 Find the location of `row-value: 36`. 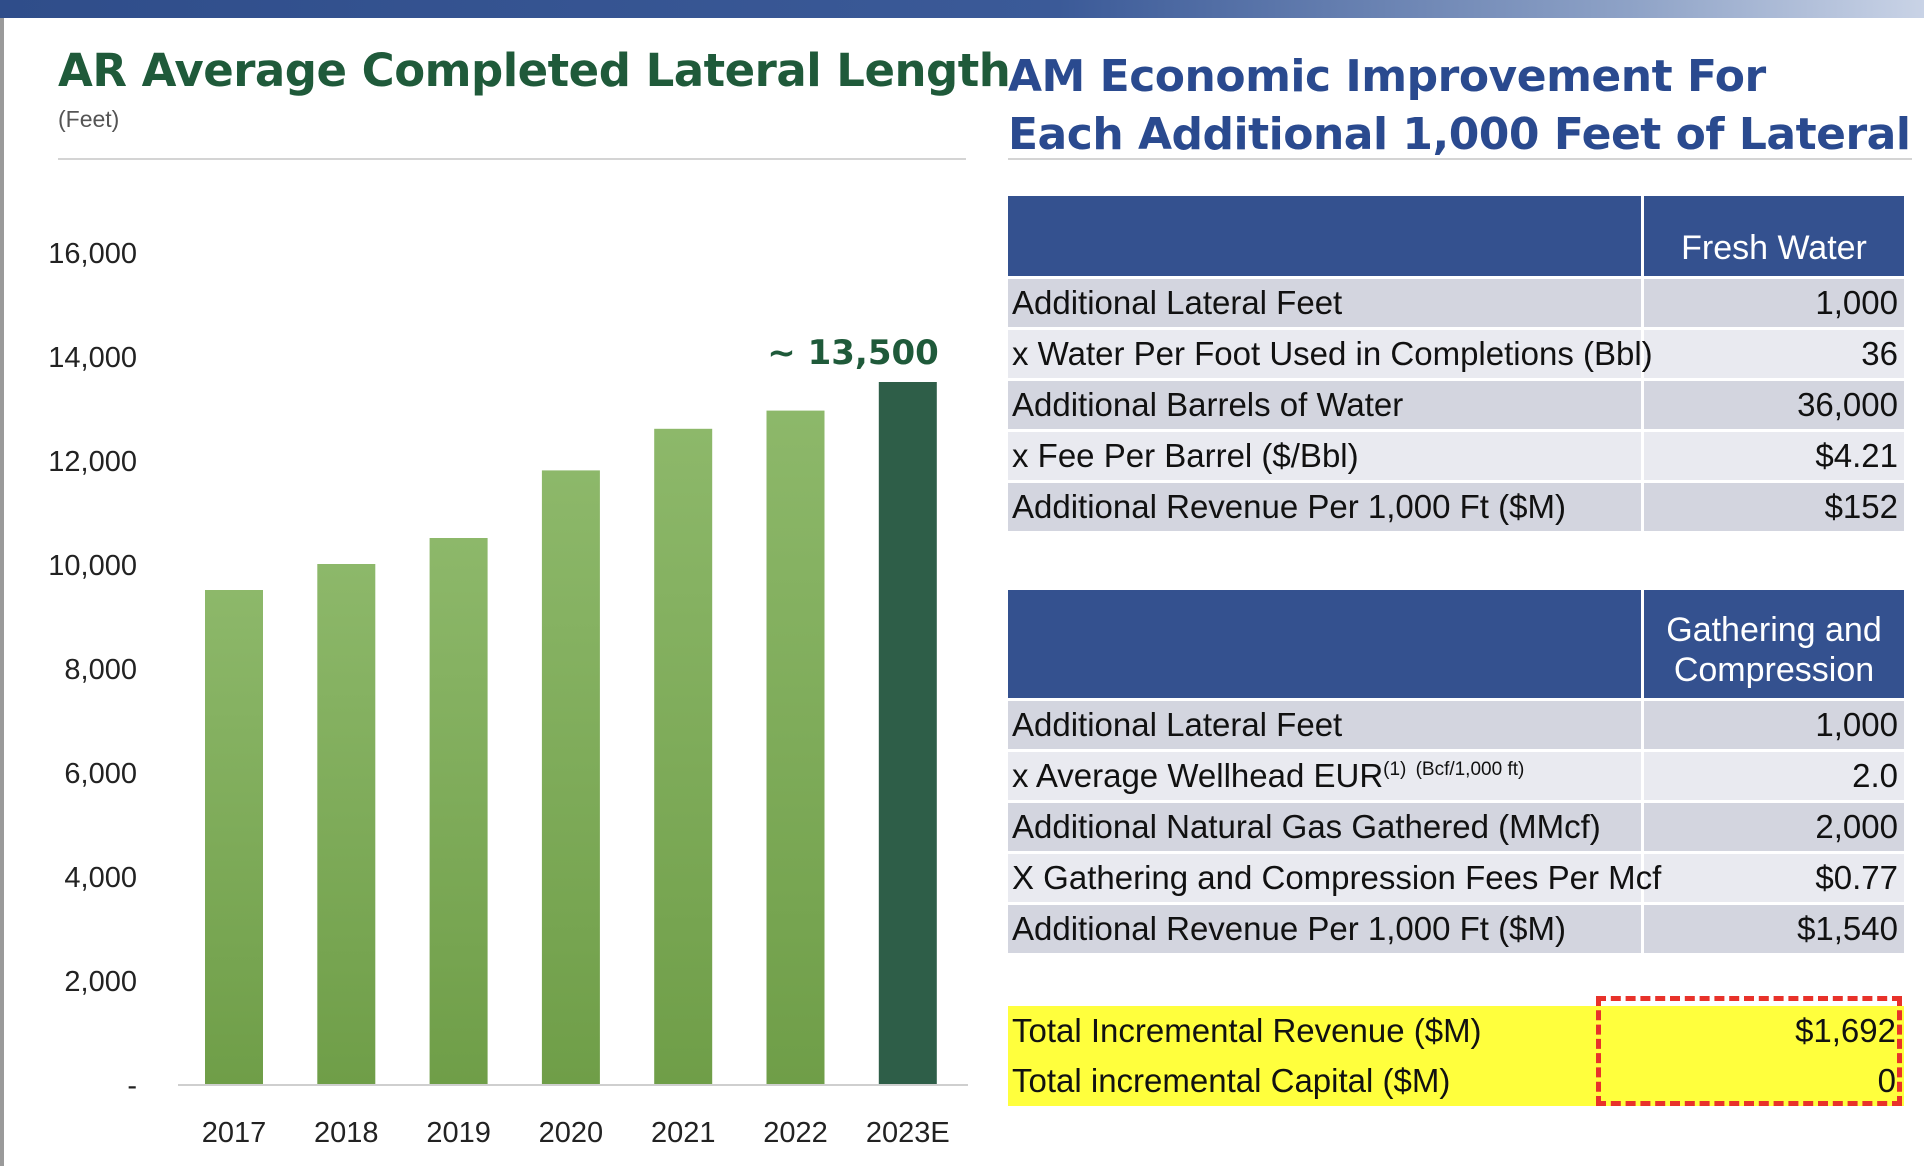

row-value: 36 is located at coordinates (1774, 352).